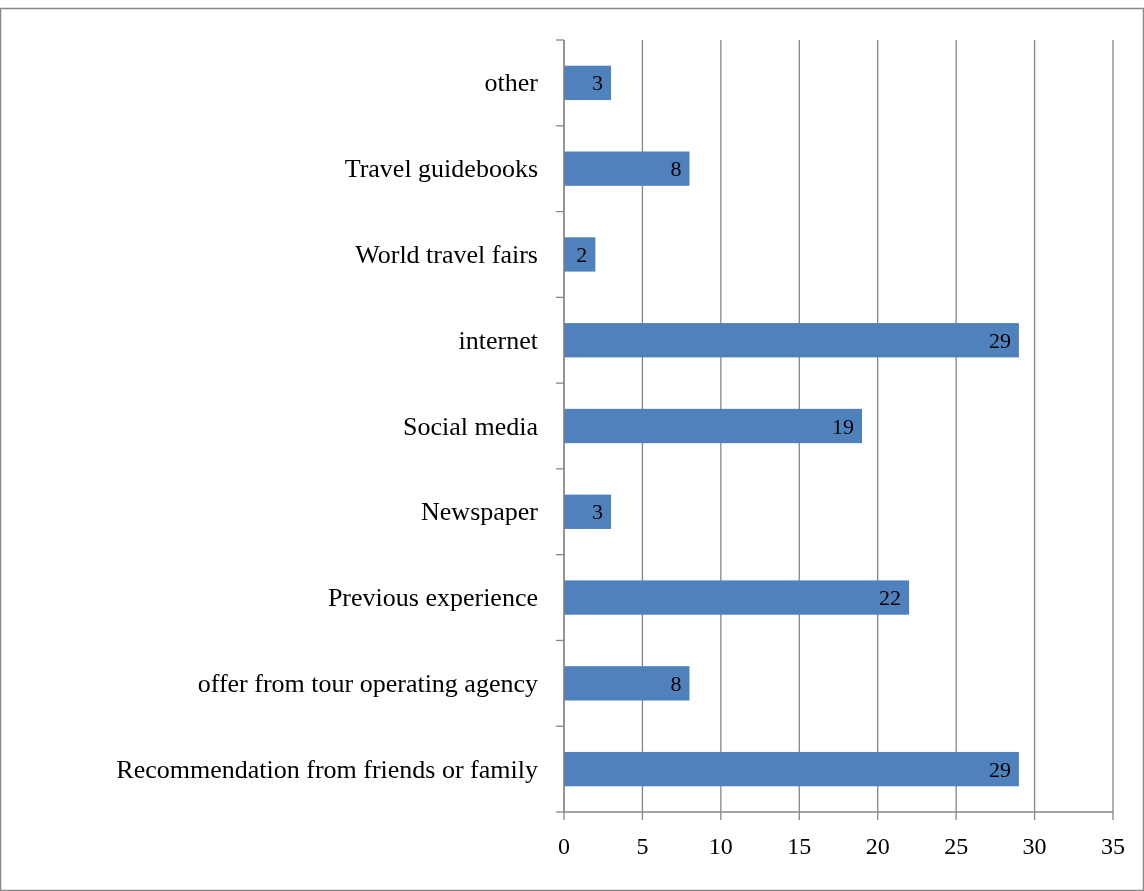  I want to click on data-label: 19, so click(843, 426).